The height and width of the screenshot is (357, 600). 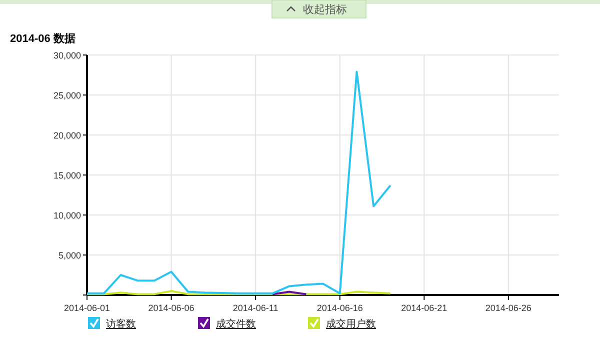 What do you see at coordinates (508, 308) in the screenshot?
I see `x-tick-label: 2014-06-26` at bounding box center [508, 308].